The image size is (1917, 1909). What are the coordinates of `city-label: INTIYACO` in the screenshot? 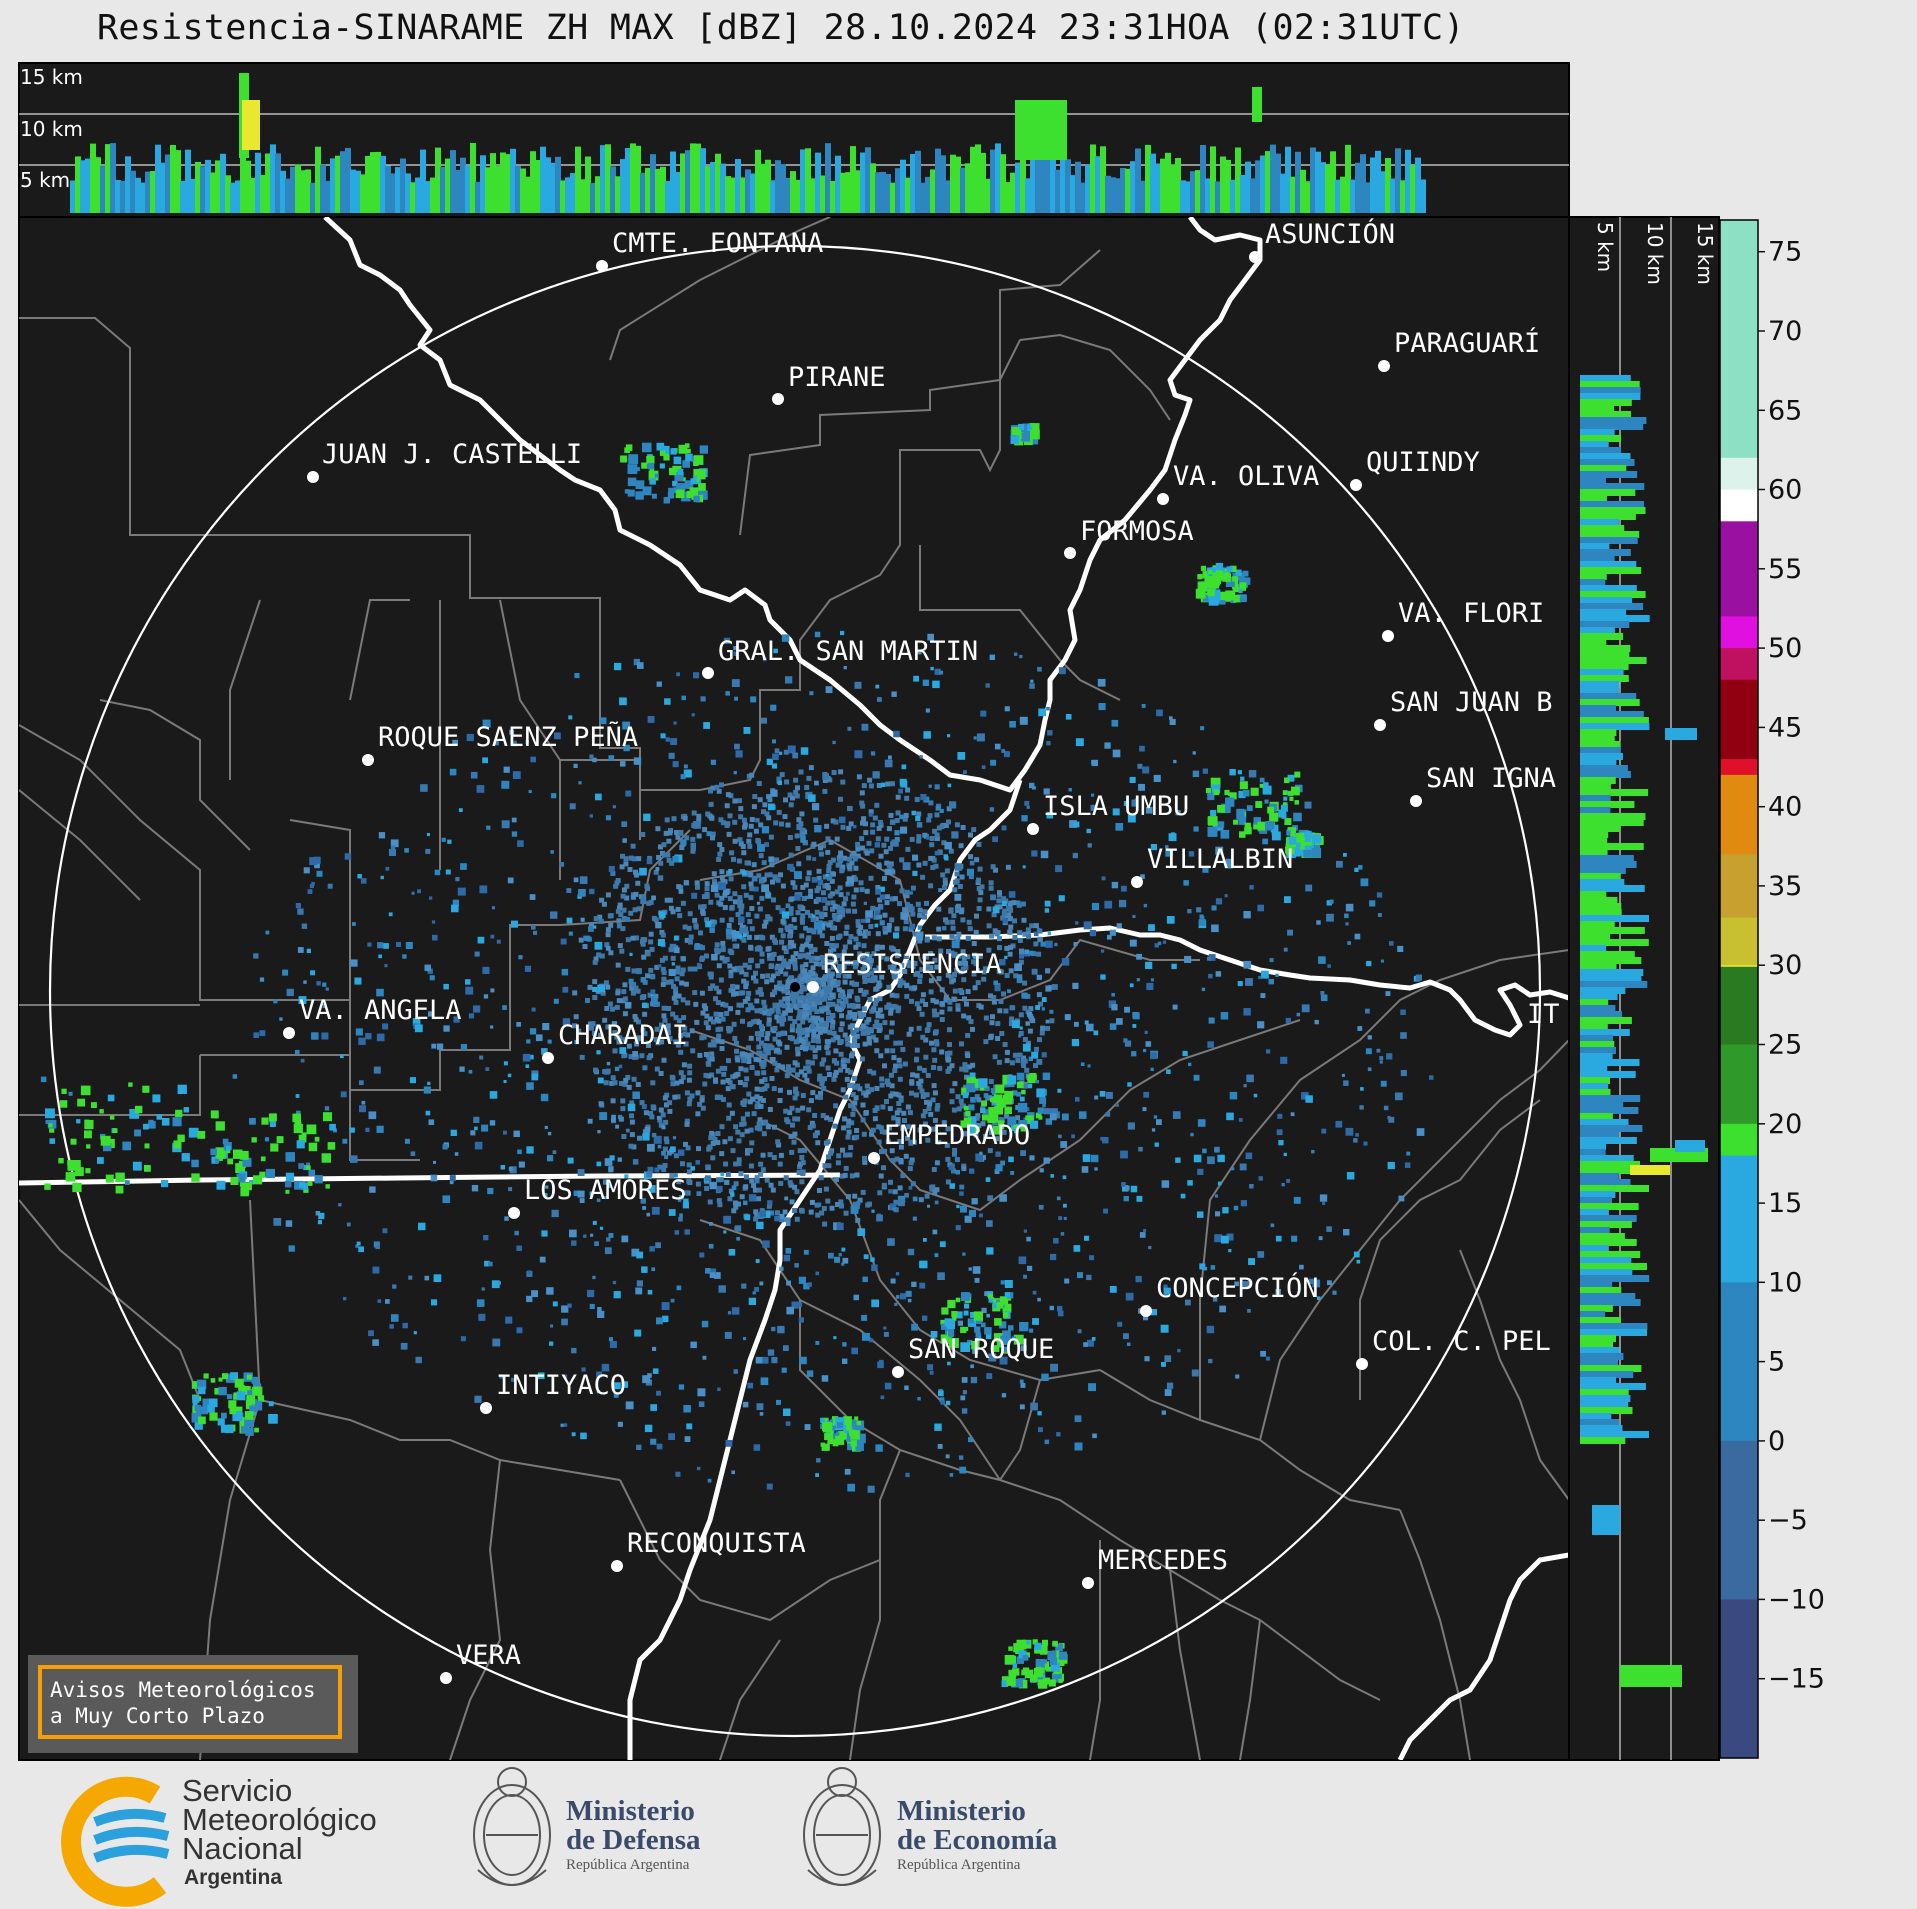 It's located at (561, 1385).